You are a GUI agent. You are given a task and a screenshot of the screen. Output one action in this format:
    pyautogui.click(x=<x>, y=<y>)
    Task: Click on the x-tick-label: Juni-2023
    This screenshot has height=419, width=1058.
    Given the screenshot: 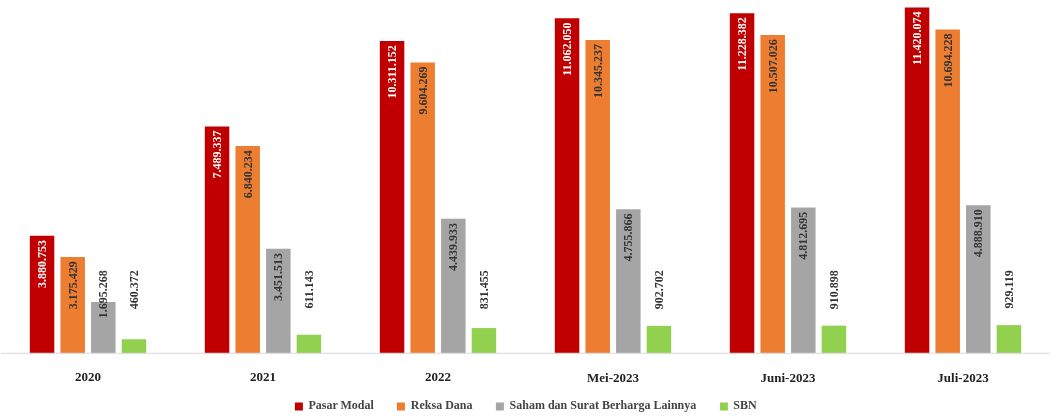 What is the action you would take?
    pyautogui.click(x=788, y=377)
    